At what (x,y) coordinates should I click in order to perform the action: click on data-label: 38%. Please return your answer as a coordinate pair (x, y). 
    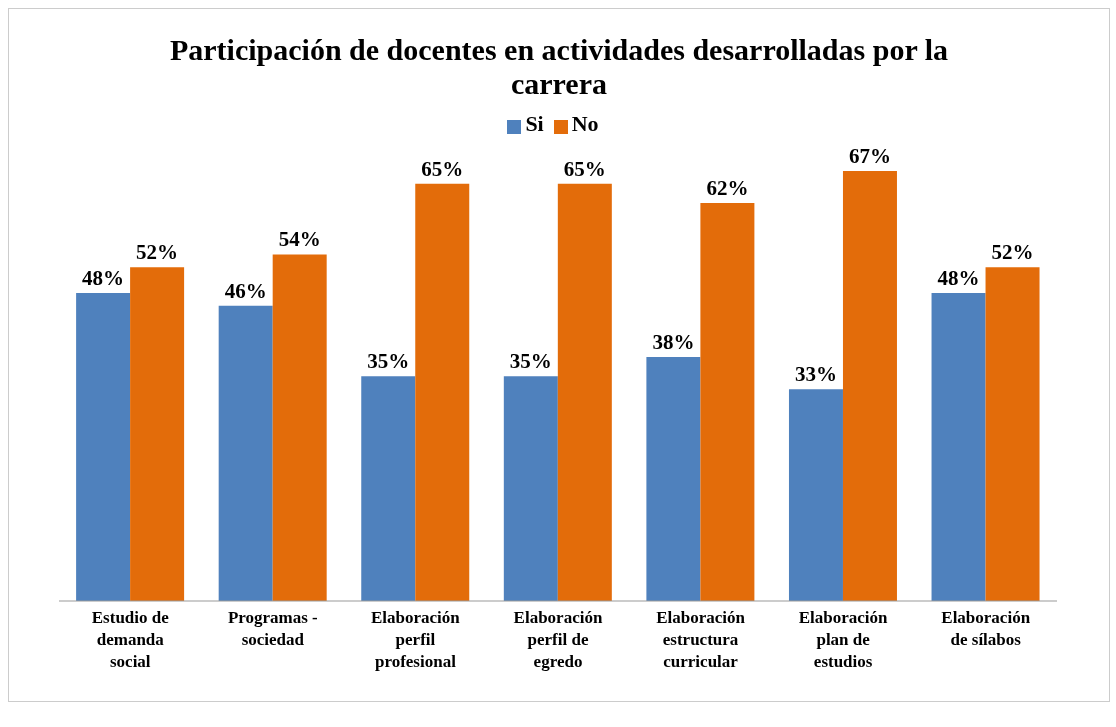
    Looking at the image, I should click on (673, 342).